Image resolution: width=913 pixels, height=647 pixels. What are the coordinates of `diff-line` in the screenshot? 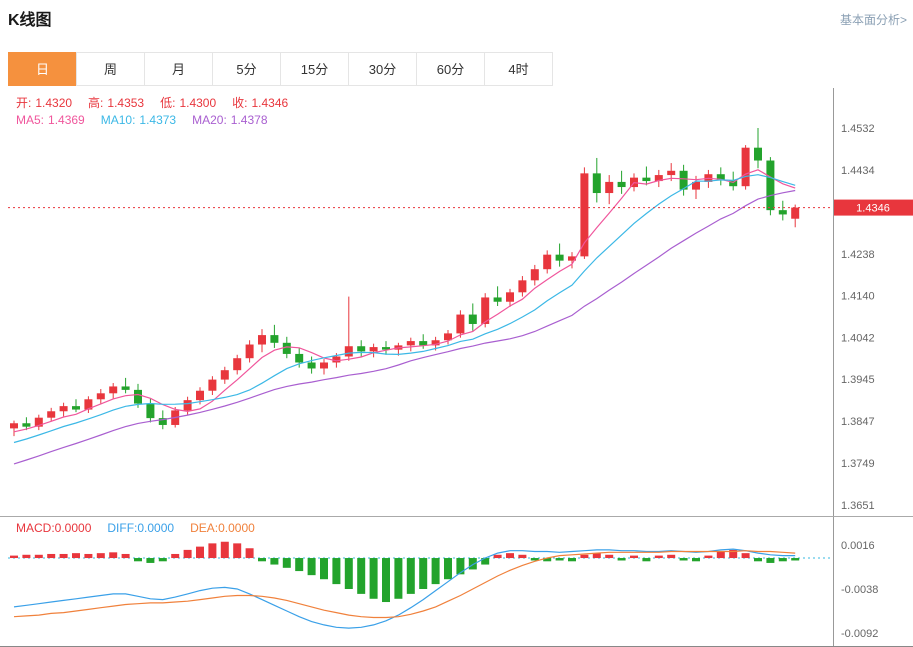 It's located at (404, 588).